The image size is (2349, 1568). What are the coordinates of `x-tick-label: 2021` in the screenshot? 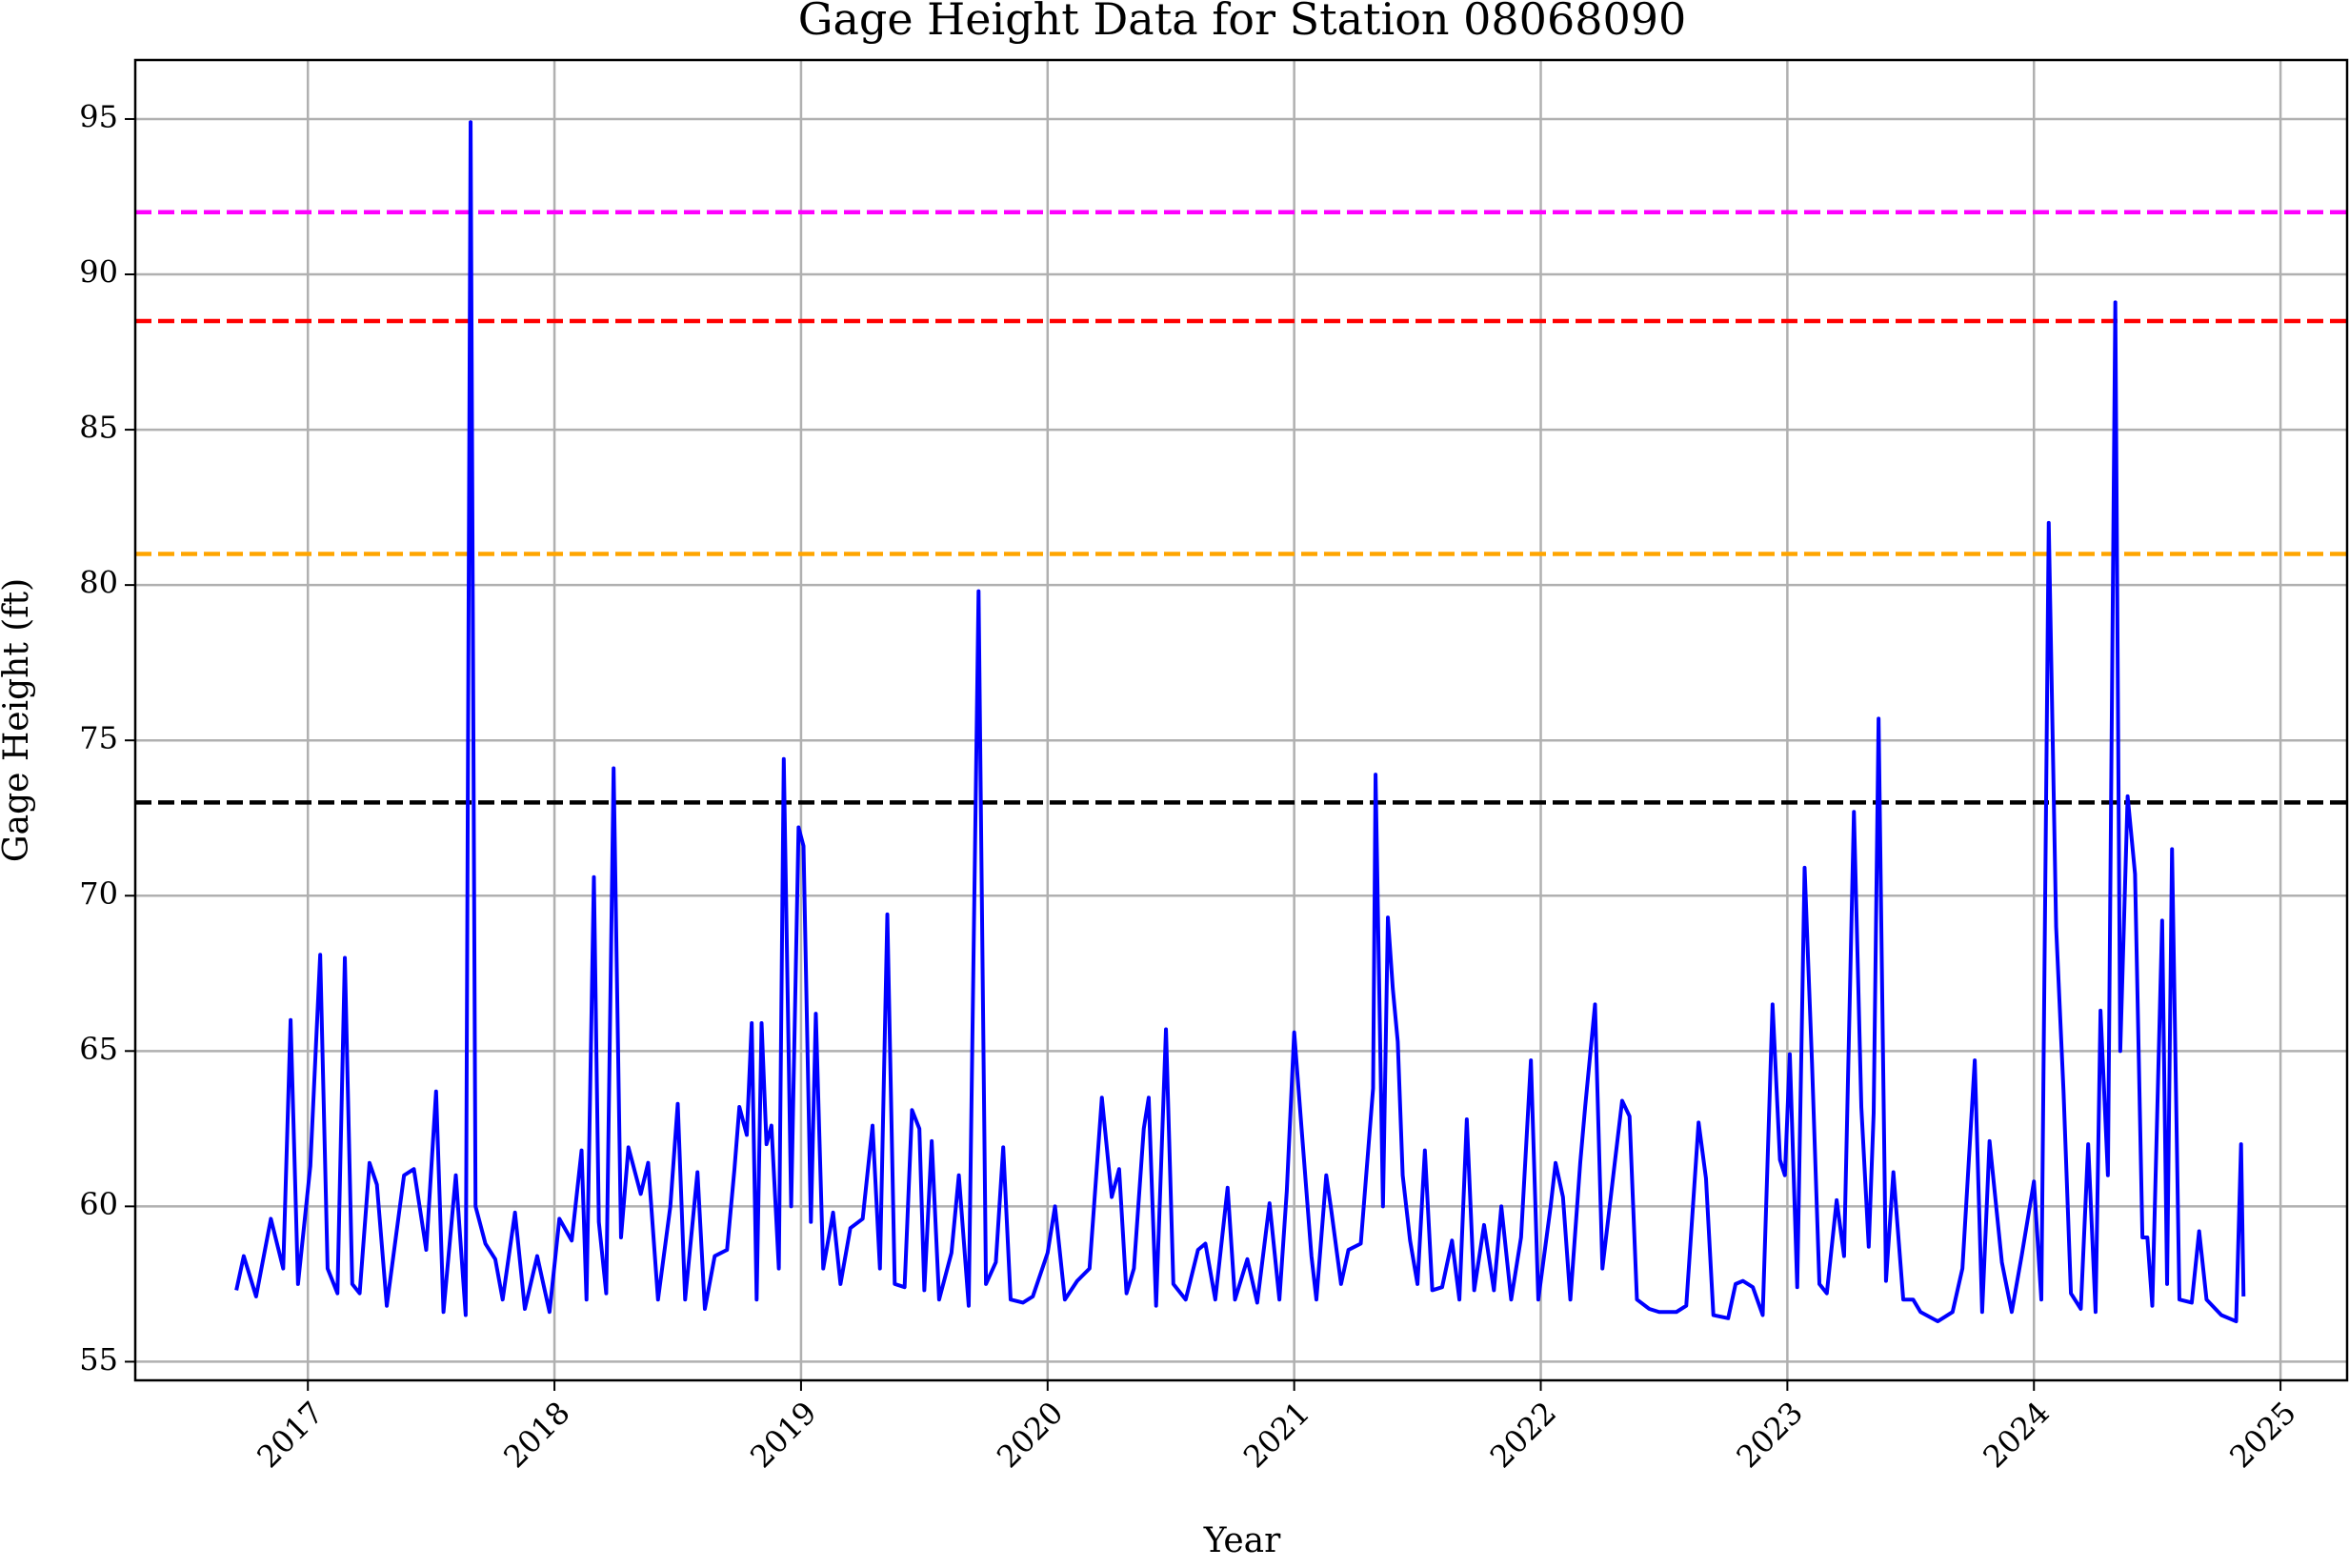 It's located at (1276, 1435).